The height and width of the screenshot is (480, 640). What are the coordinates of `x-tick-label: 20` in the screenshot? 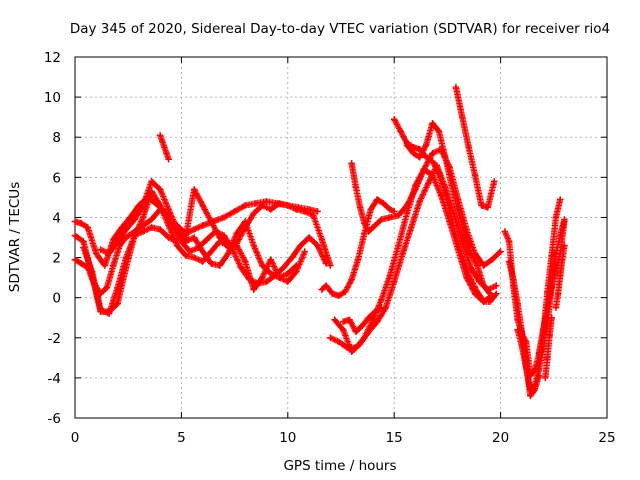 It's located at (500, 438).